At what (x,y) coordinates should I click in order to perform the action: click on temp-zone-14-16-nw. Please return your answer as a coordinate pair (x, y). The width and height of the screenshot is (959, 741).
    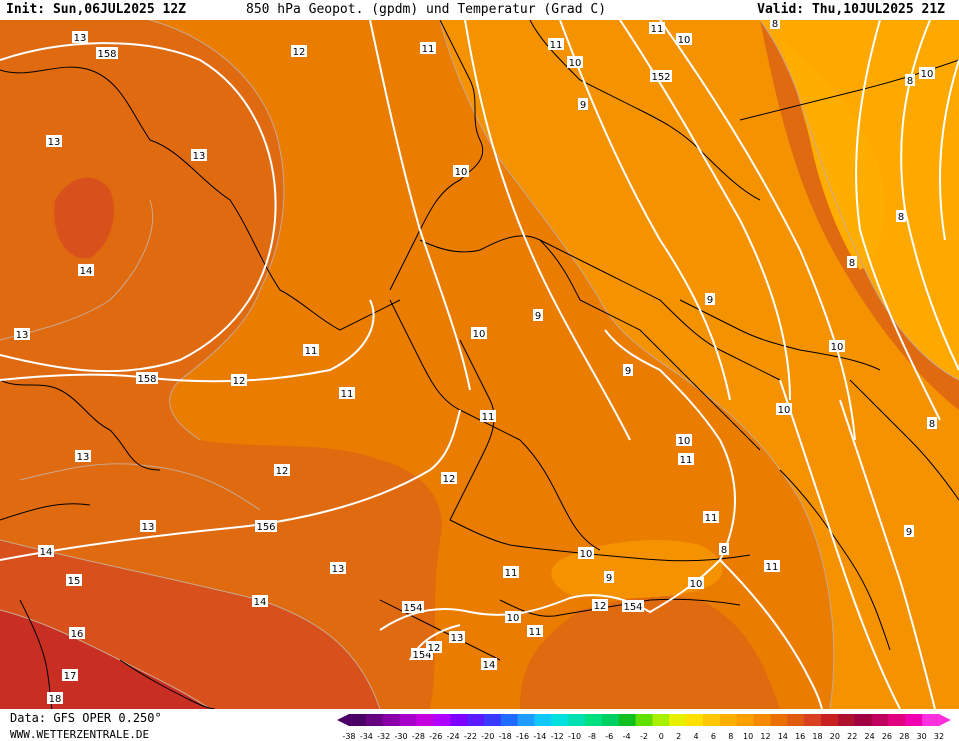
    Looking at the image, I should click on (84, 218).